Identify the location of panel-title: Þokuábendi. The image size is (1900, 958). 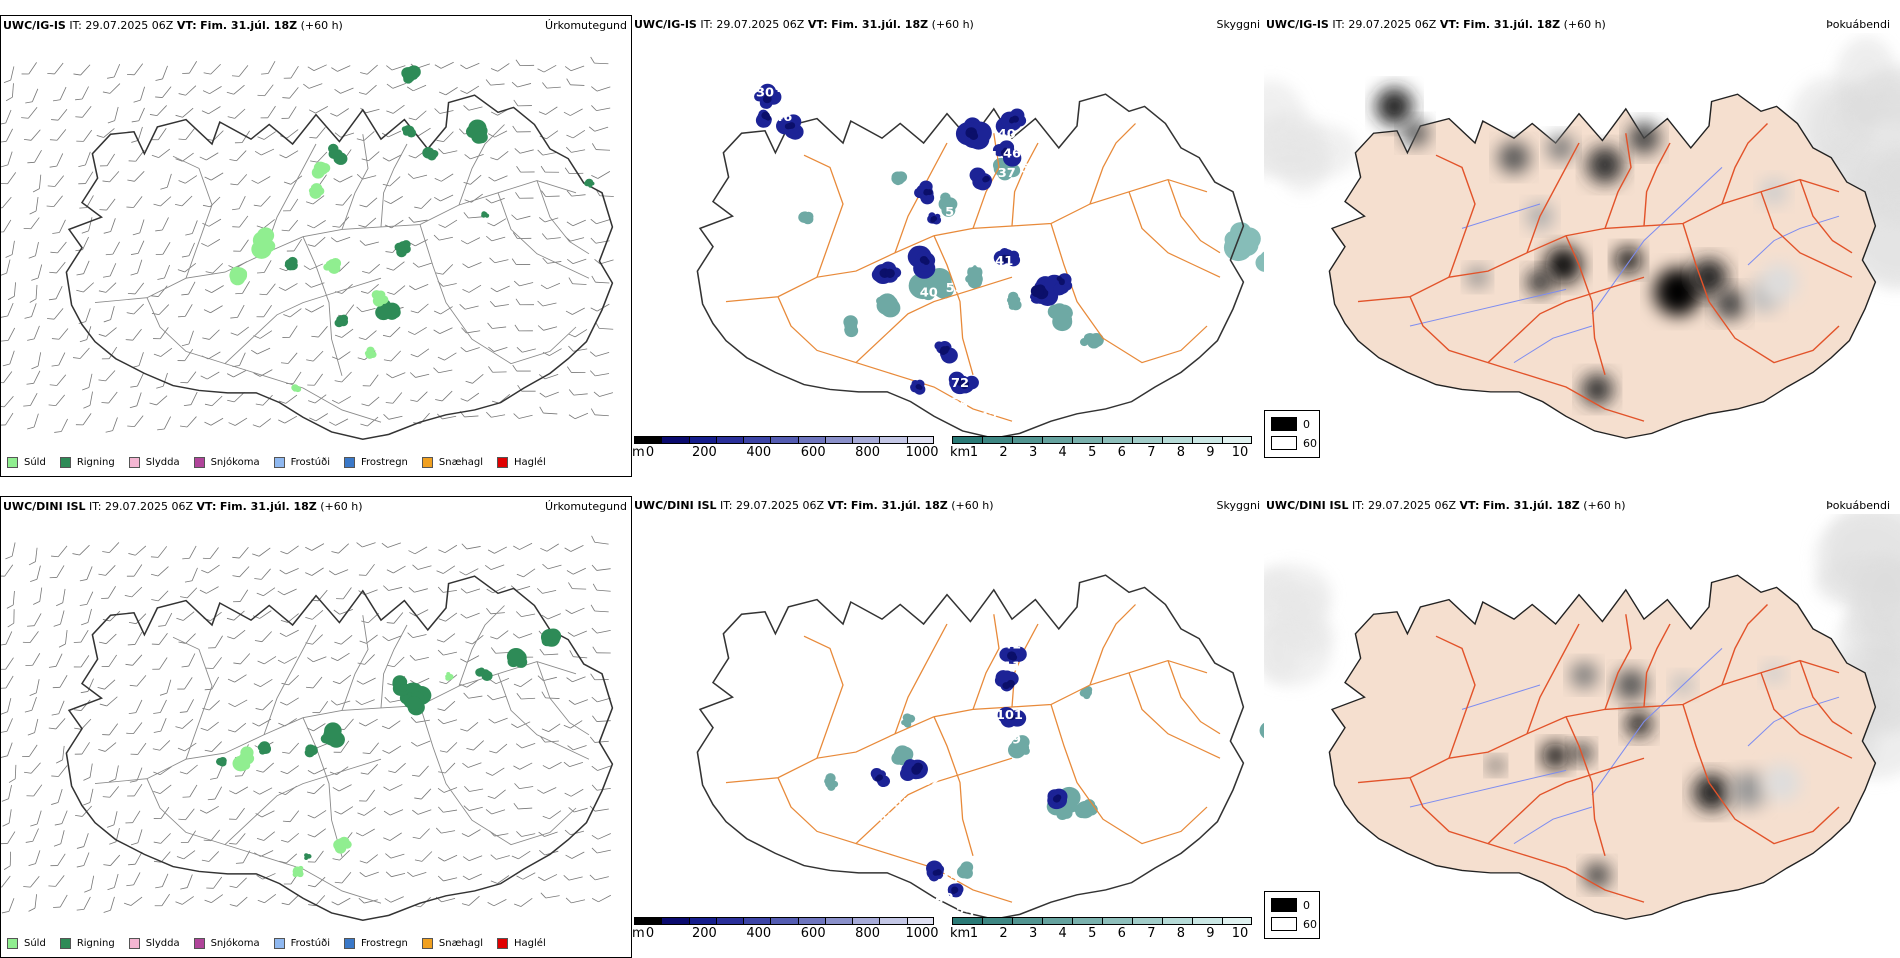
(1858, 505).